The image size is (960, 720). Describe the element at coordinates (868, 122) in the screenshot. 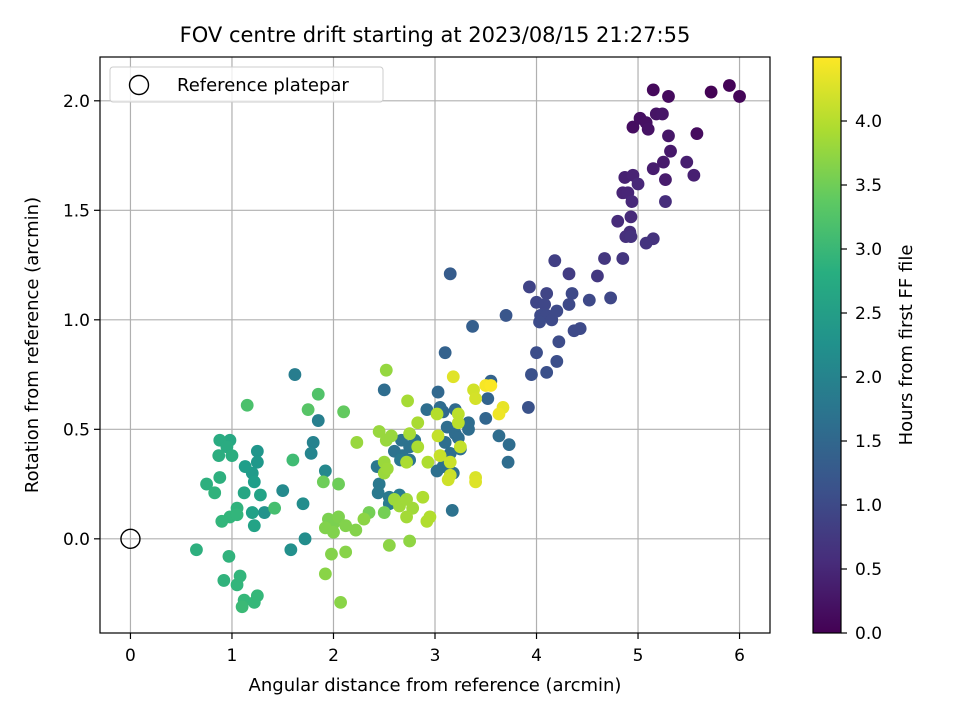

I see `colorbar-tick-label: 4.0` at that location.